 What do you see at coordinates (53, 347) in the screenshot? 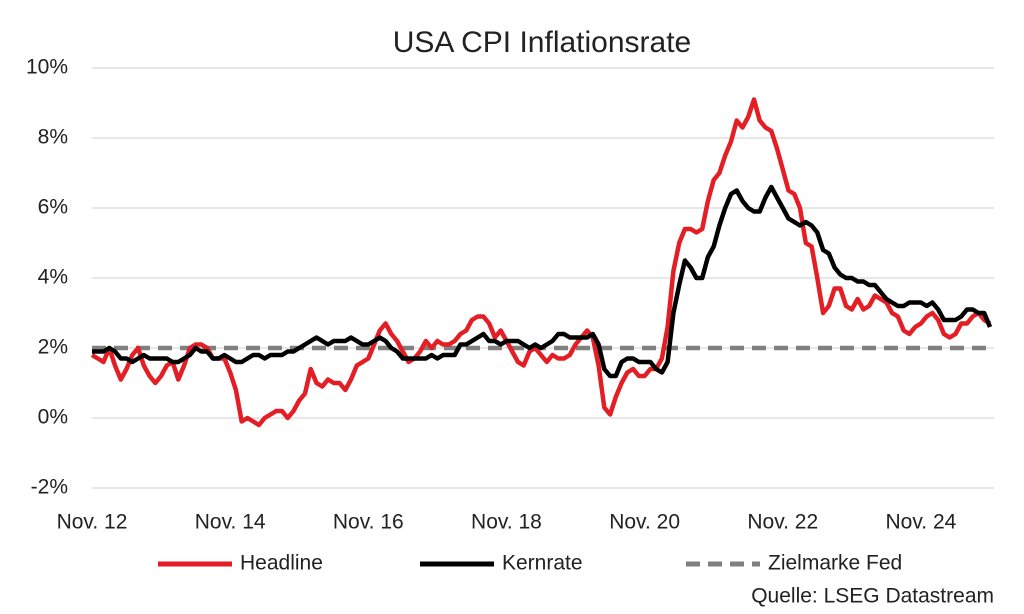
I see `y-tick-label: 2%` at bounding box center [53, 347].